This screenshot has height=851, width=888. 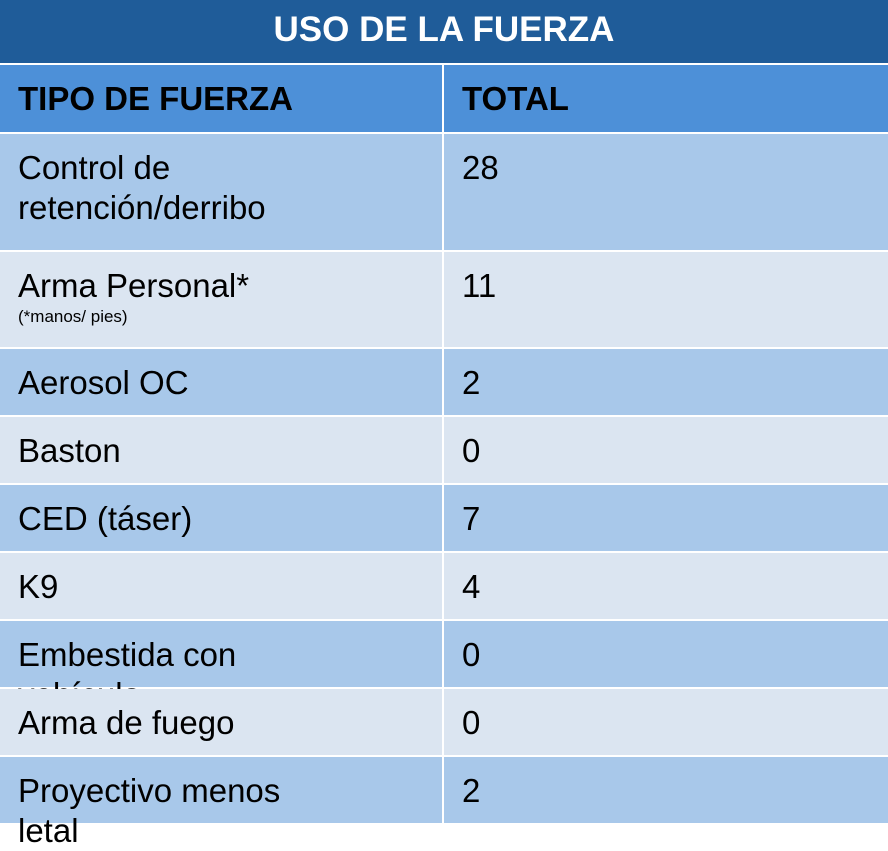 I want to click on type-text: K9, so click(x=38, y=586).